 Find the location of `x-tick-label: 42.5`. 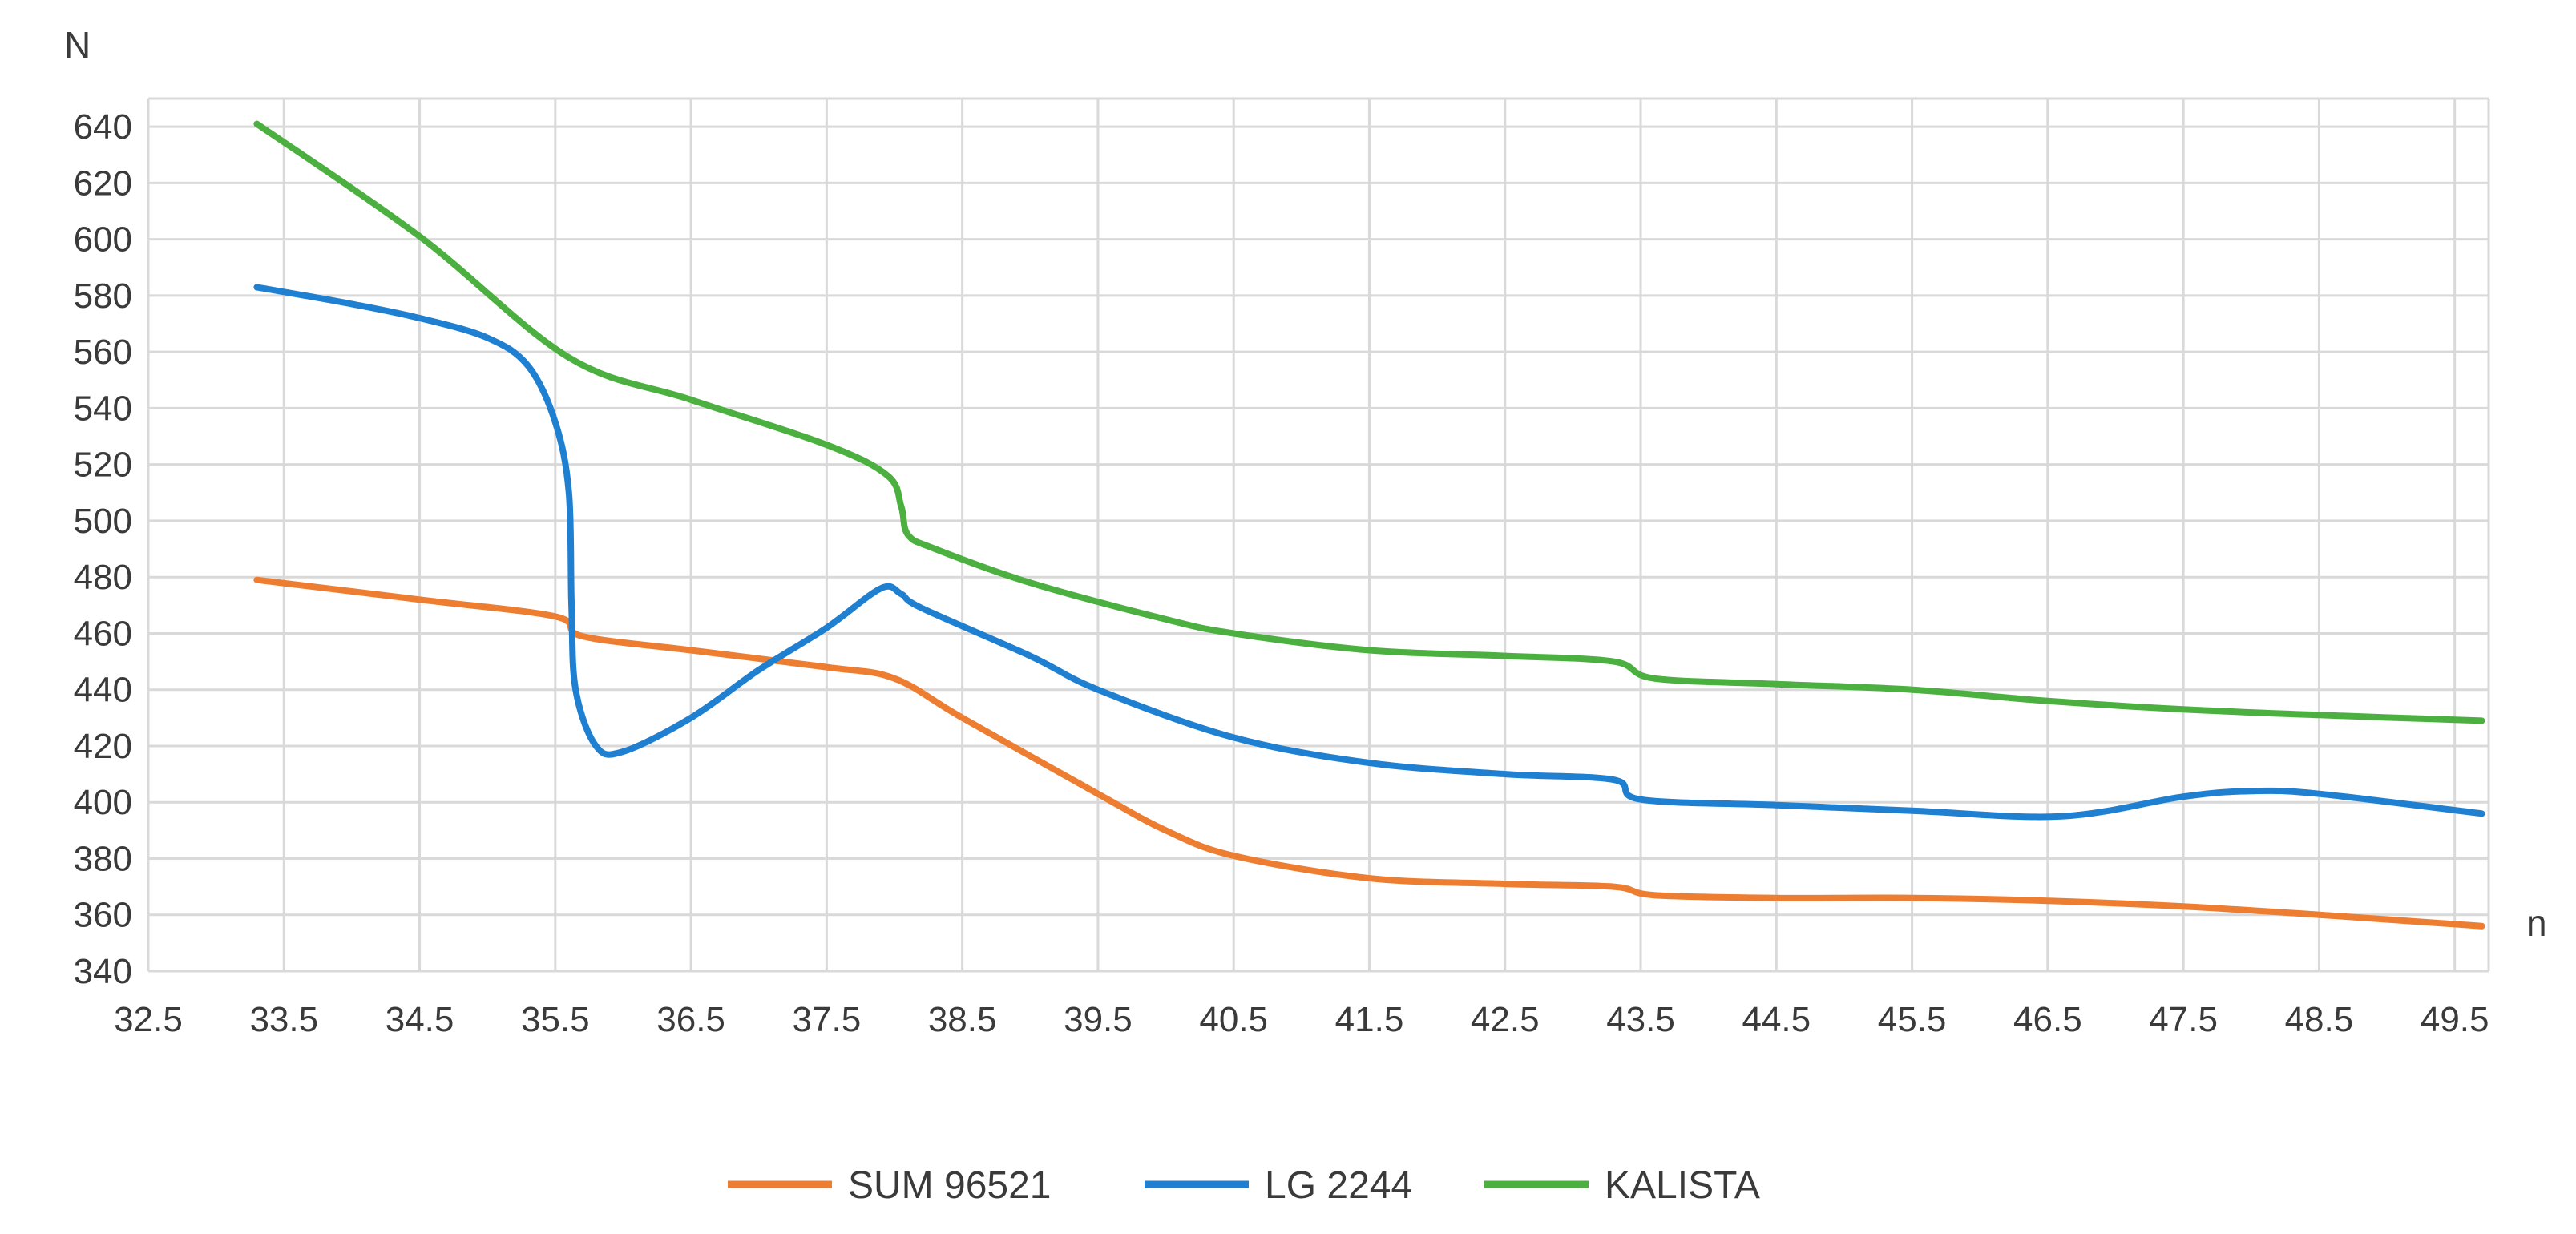

x-tick-label: 42.5 is located at coordinates (1506, 1019).